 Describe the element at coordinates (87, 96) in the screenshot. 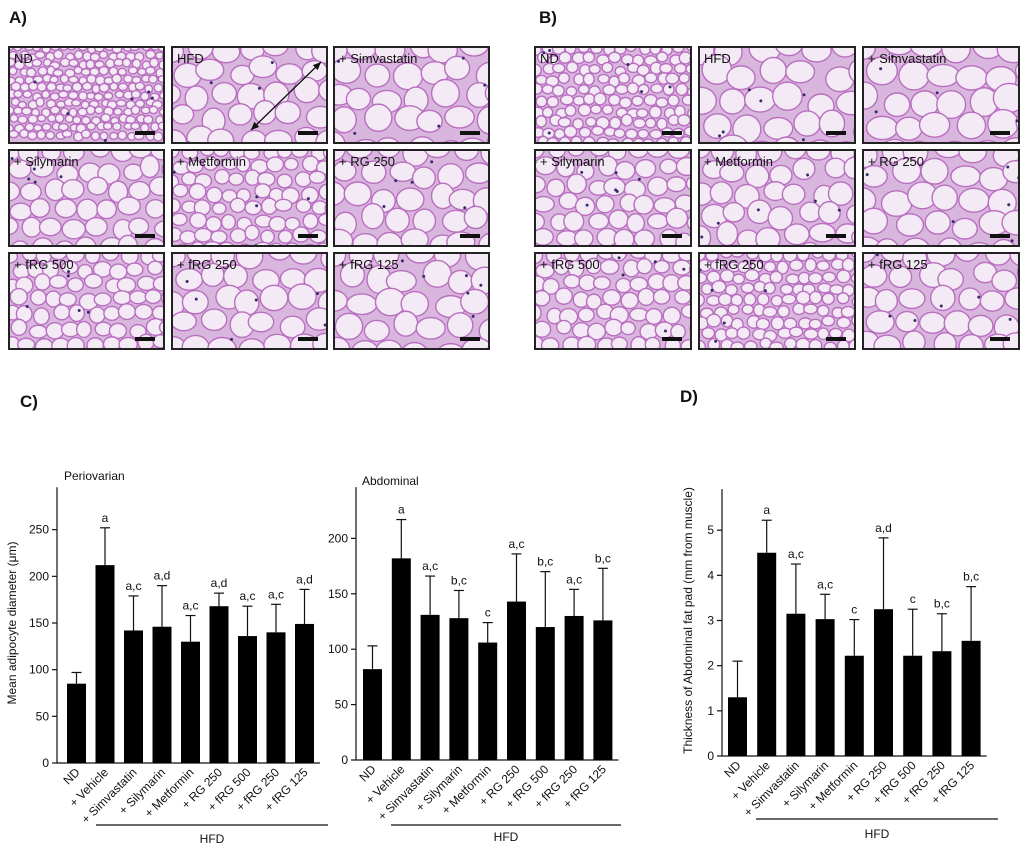

I see `tissue-texture` at that location.